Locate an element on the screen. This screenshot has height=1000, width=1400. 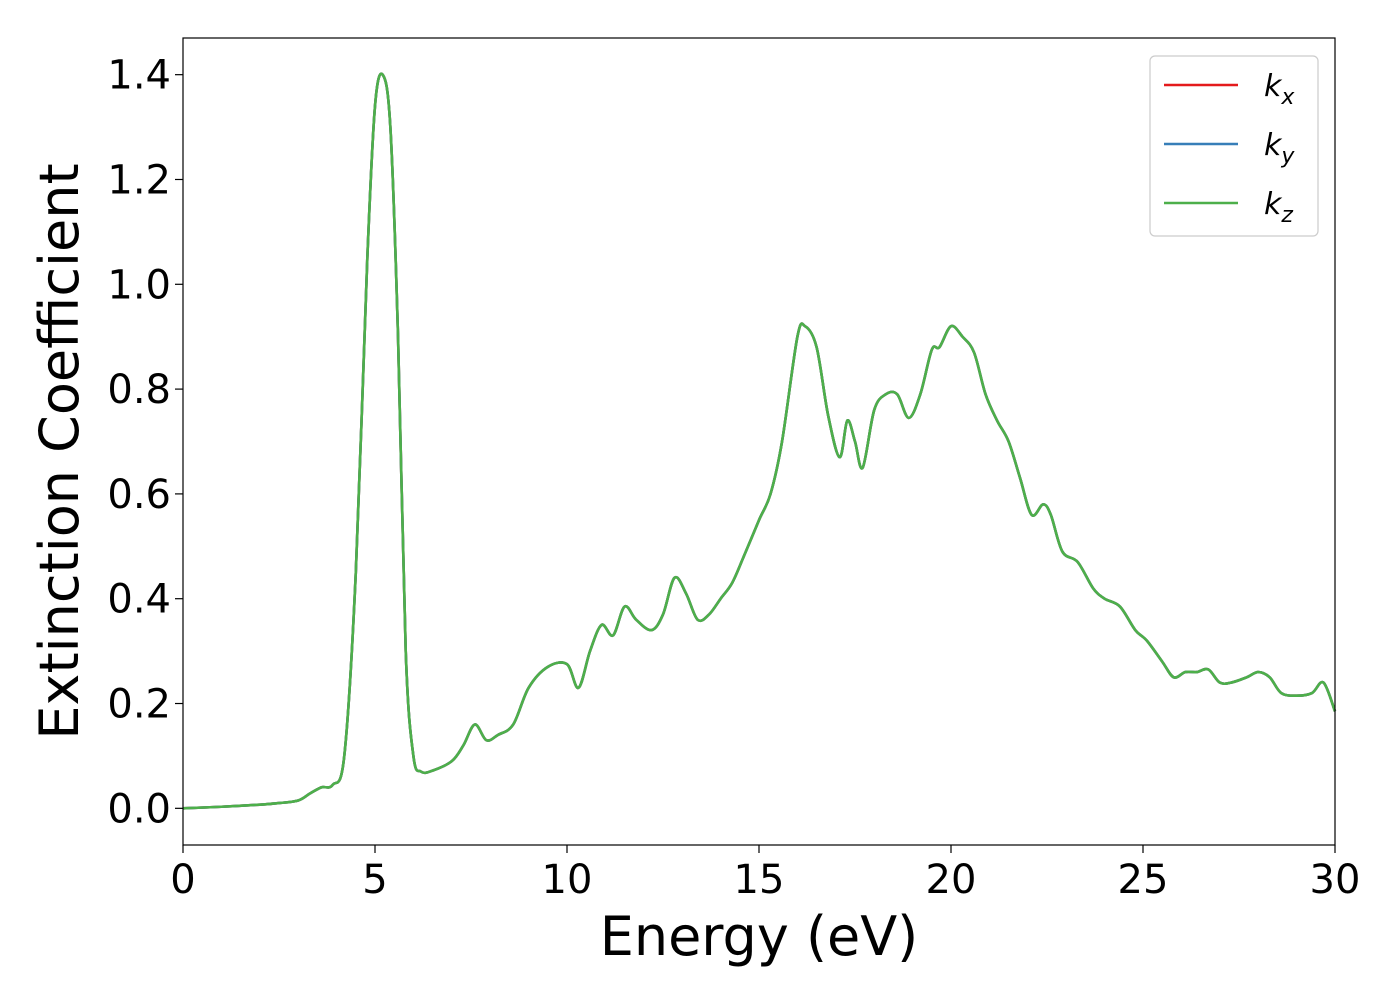
y-tick-label: 0.4 is located at coordinates (139, 600).